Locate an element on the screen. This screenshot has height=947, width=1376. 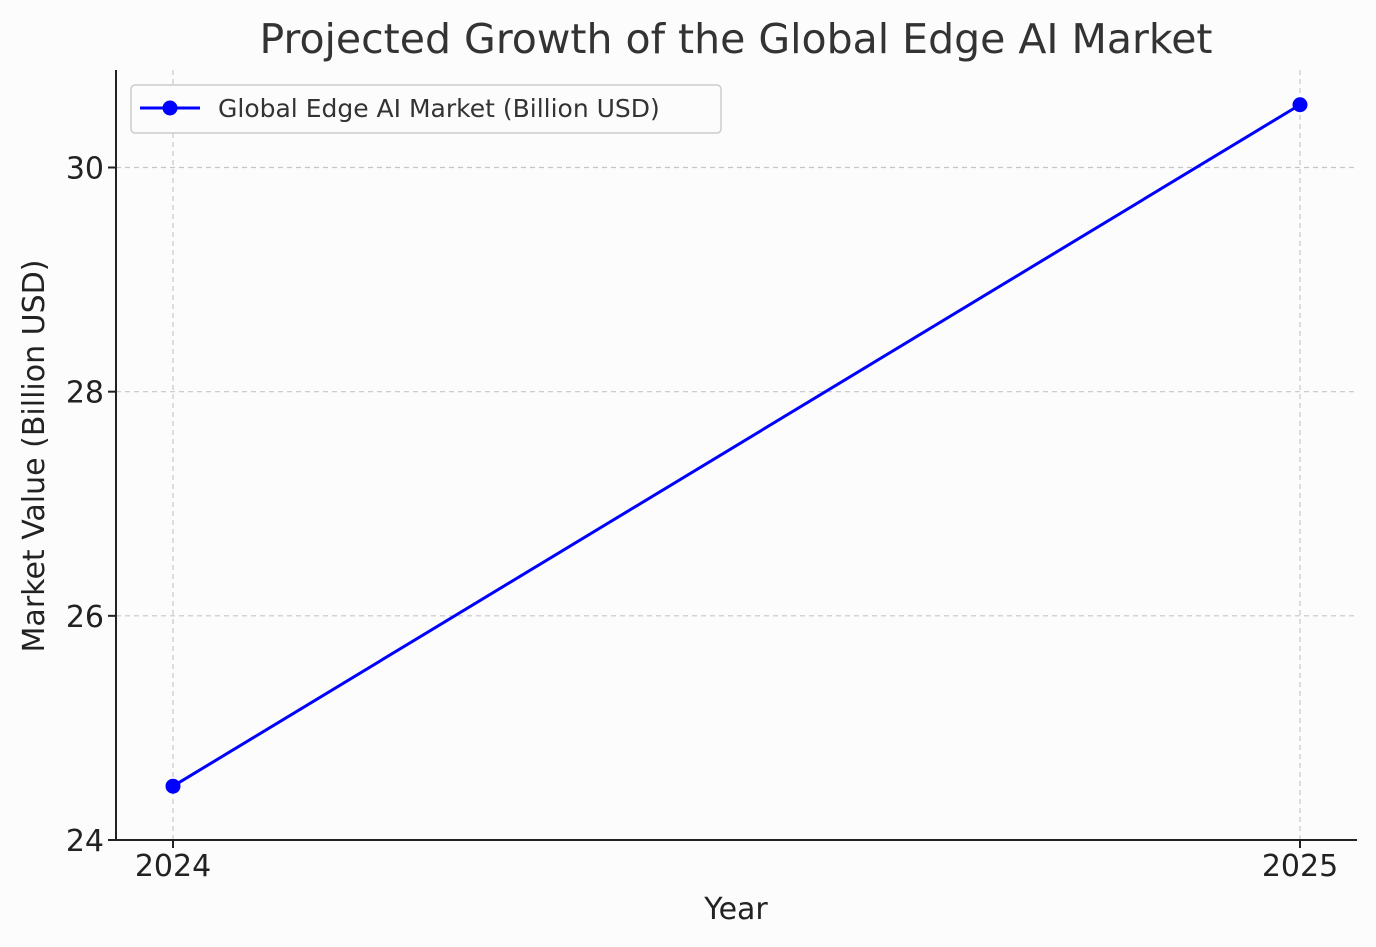
legend-marker is located at coordinates (170, 108).